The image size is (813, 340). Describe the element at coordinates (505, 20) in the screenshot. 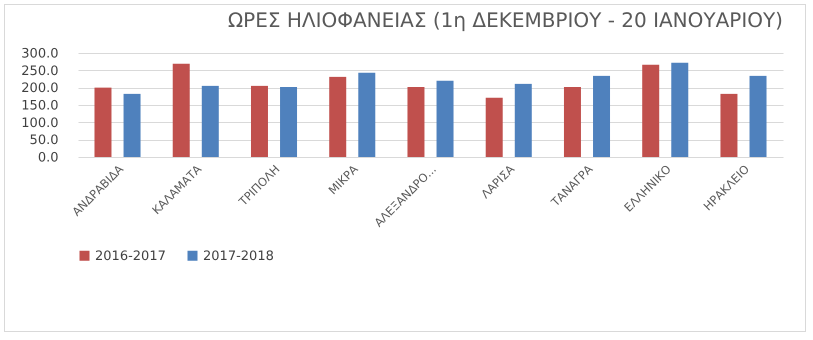

I see `chart-title: ΩΡΕΣ ΗΛΙΟΦΑΝΕΙΑΣ (1η ΔΕΚΕΜΒΡΙΟΥ - 20 ΙΑΝΟΥΑΡΙΟΥ)` at that location.